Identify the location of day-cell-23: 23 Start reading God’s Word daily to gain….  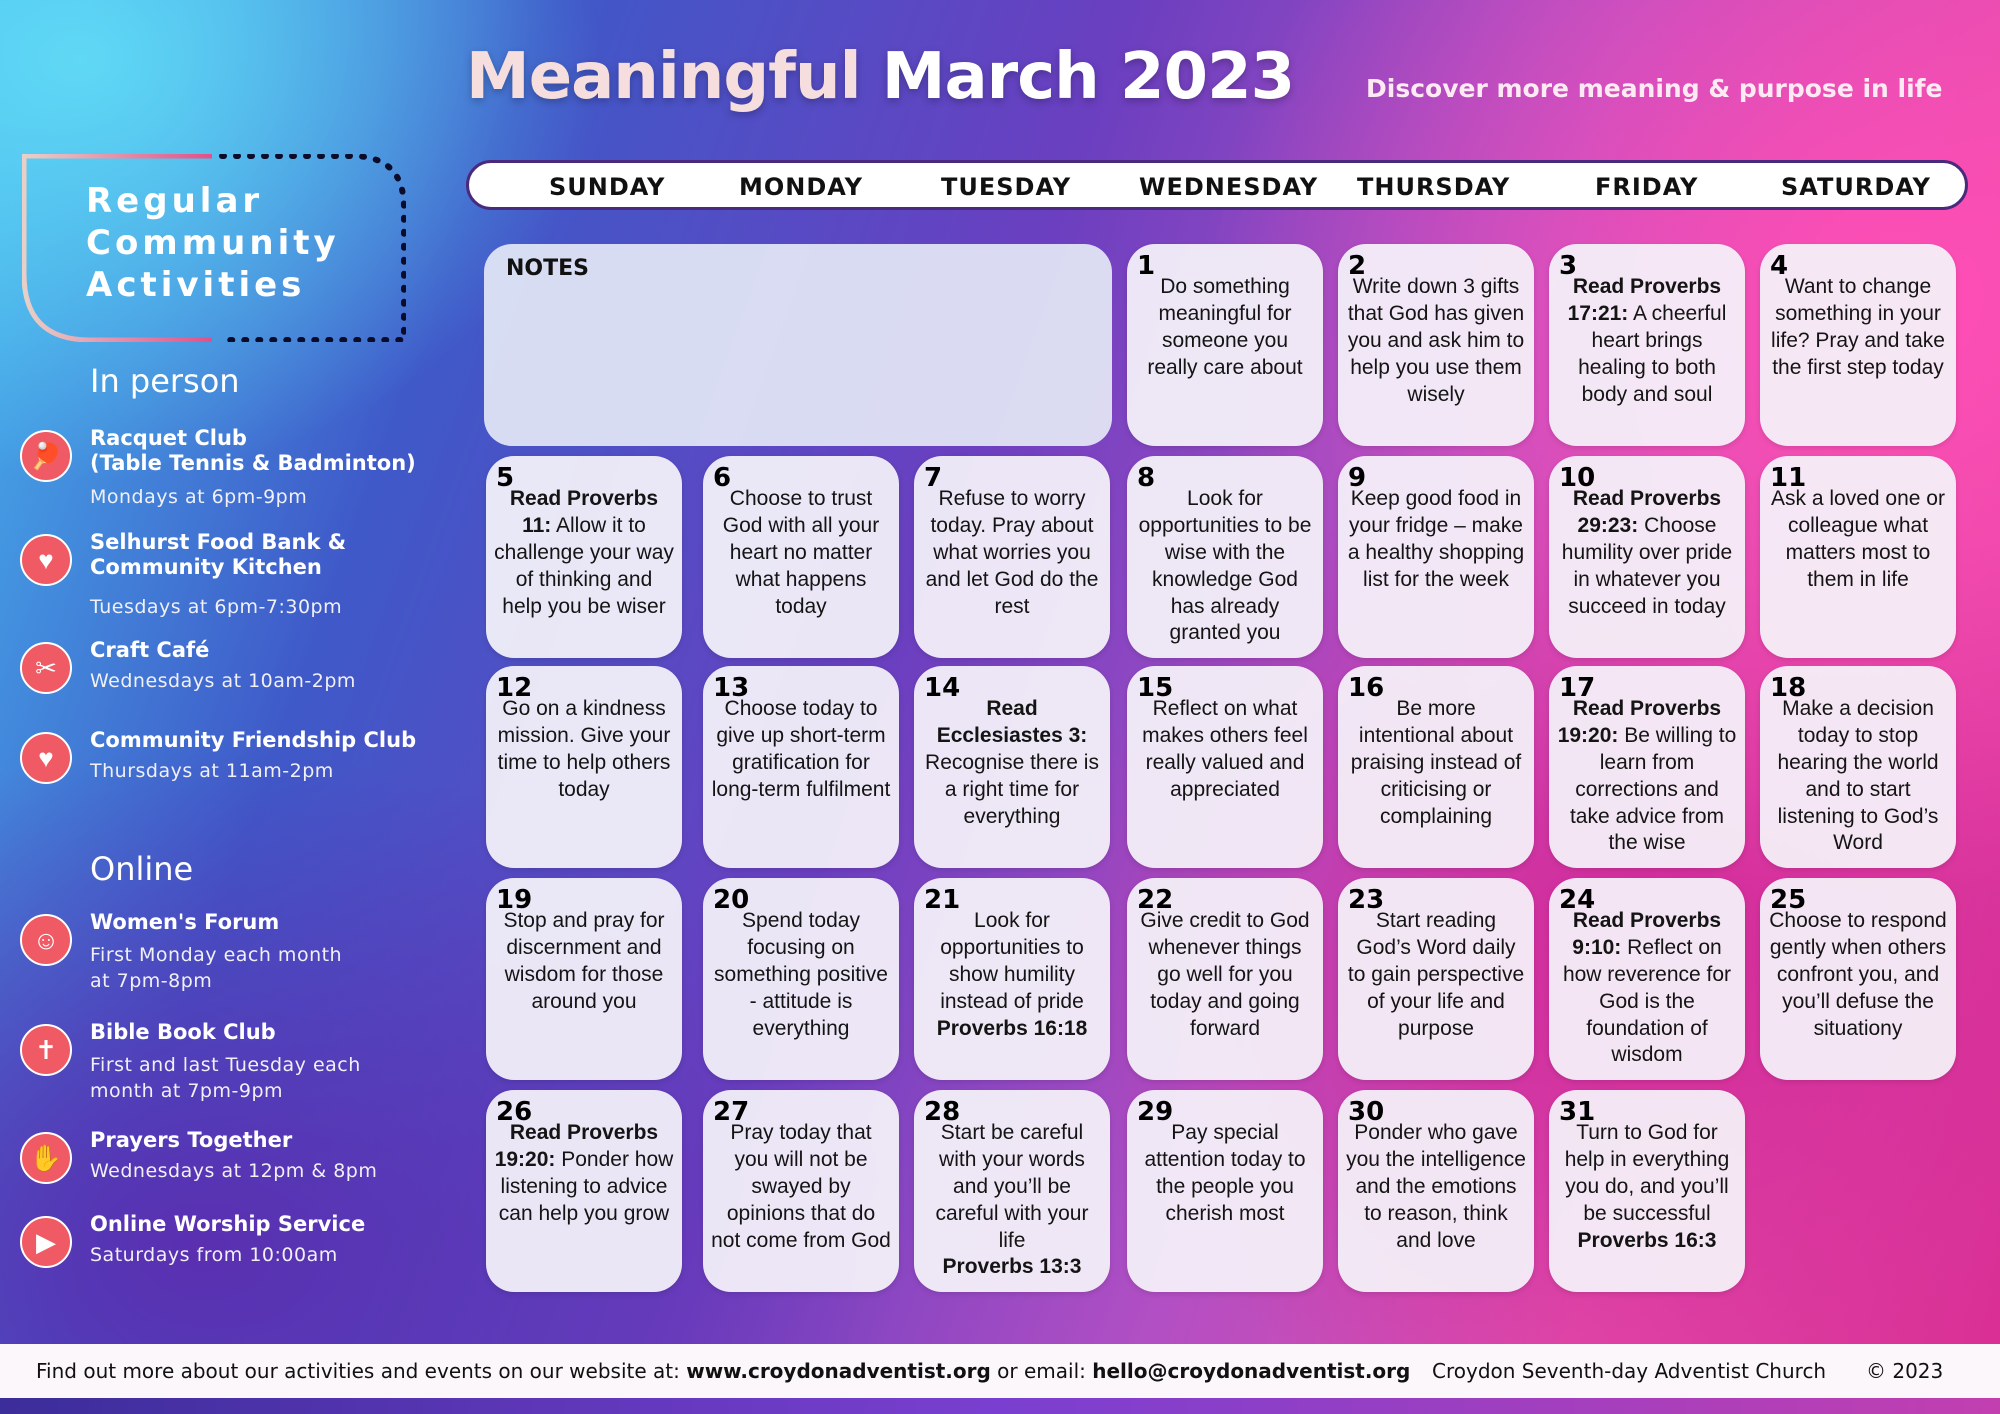
(1436, 979).